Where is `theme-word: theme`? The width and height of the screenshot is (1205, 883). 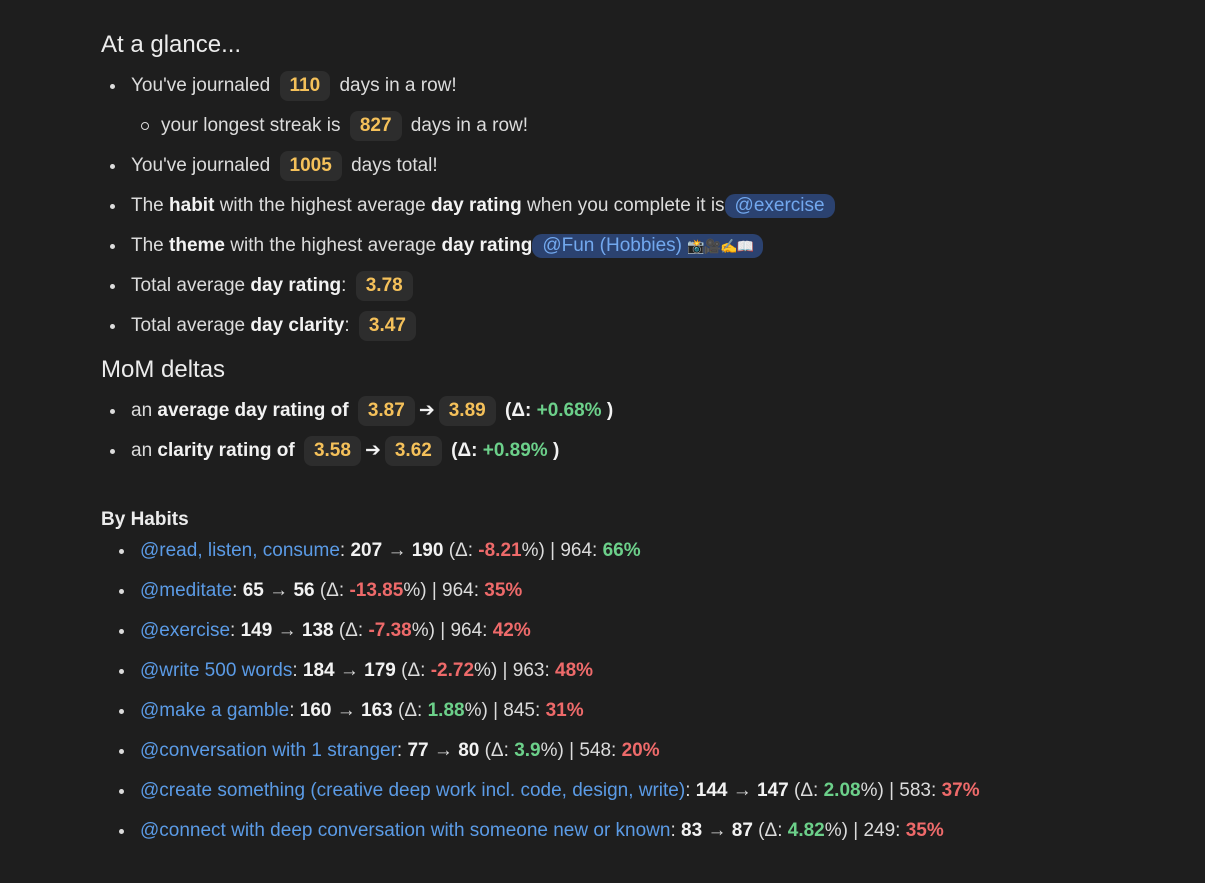
theme-word: theme is located at coordinates (197, 245).